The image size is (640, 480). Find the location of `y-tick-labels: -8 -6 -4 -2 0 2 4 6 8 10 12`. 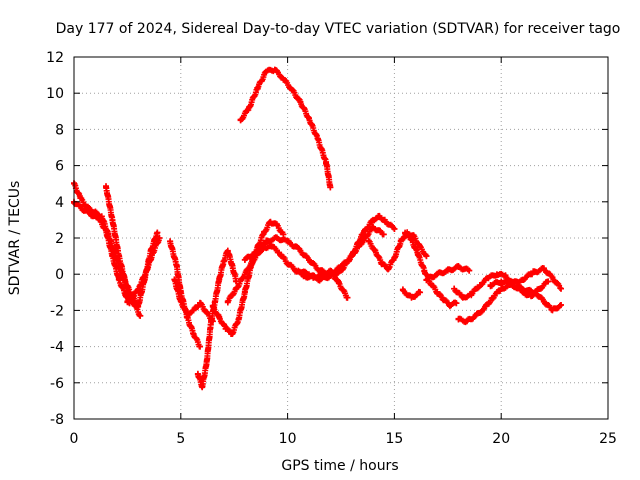

y-tick-labels: -8 -6 -4 -2 0 2 4 6 8 10 12 is located at coordinates (55, 239).